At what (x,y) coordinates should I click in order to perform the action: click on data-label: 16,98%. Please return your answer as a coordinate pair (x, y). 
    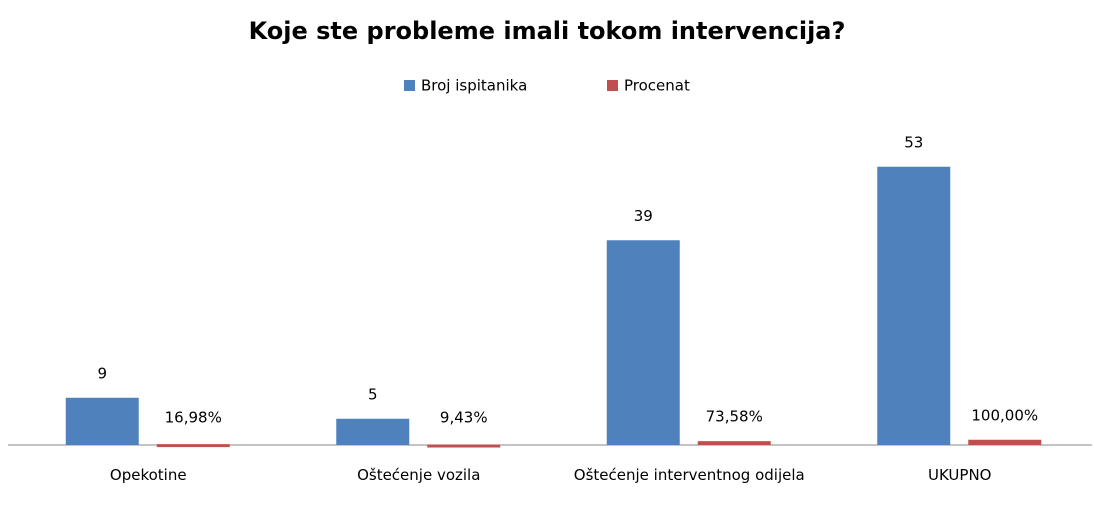
    Looking at the image, I should click on (193, 418).